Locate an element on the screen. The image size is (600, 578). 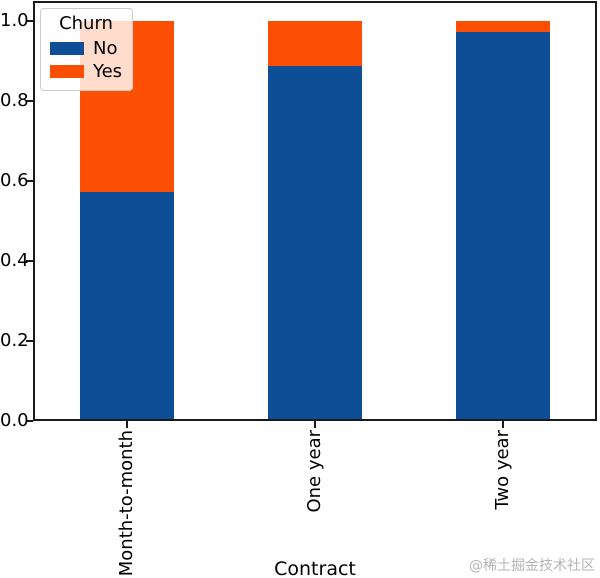
legend-label-no: No is located at coordinates (105, 48).